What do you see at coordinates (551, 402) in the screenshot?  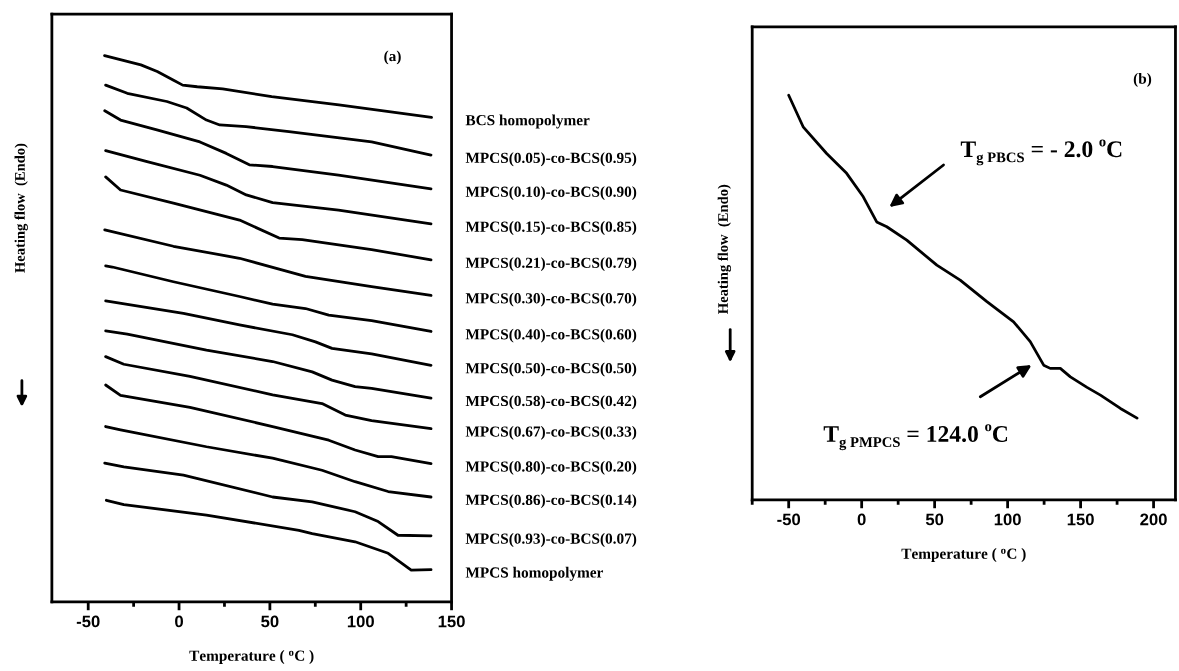 I see `text: MPCS(0.58)-co-BCS(0.42)` at bounding box center [551, 402].